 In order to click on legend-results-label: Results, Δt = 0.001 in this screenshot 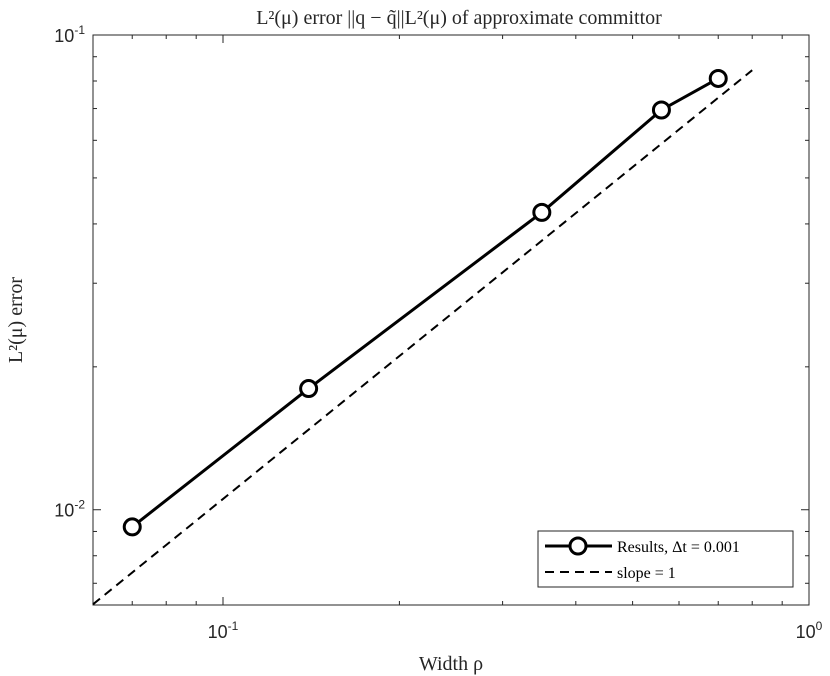, I will do `click(678, 547)`.